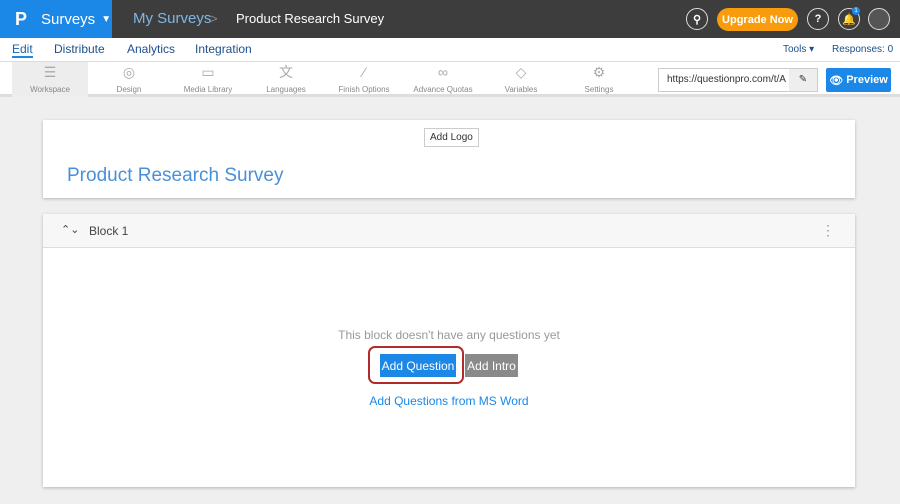  I want to click on product-name: Surveys, so click(68, 19).